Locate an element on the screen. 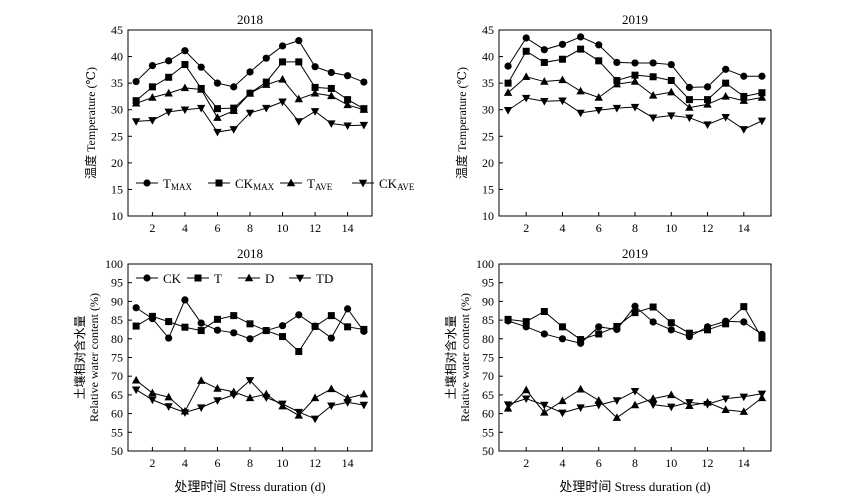  legend-label-sub: AVE is located at coordinates (406, 187).